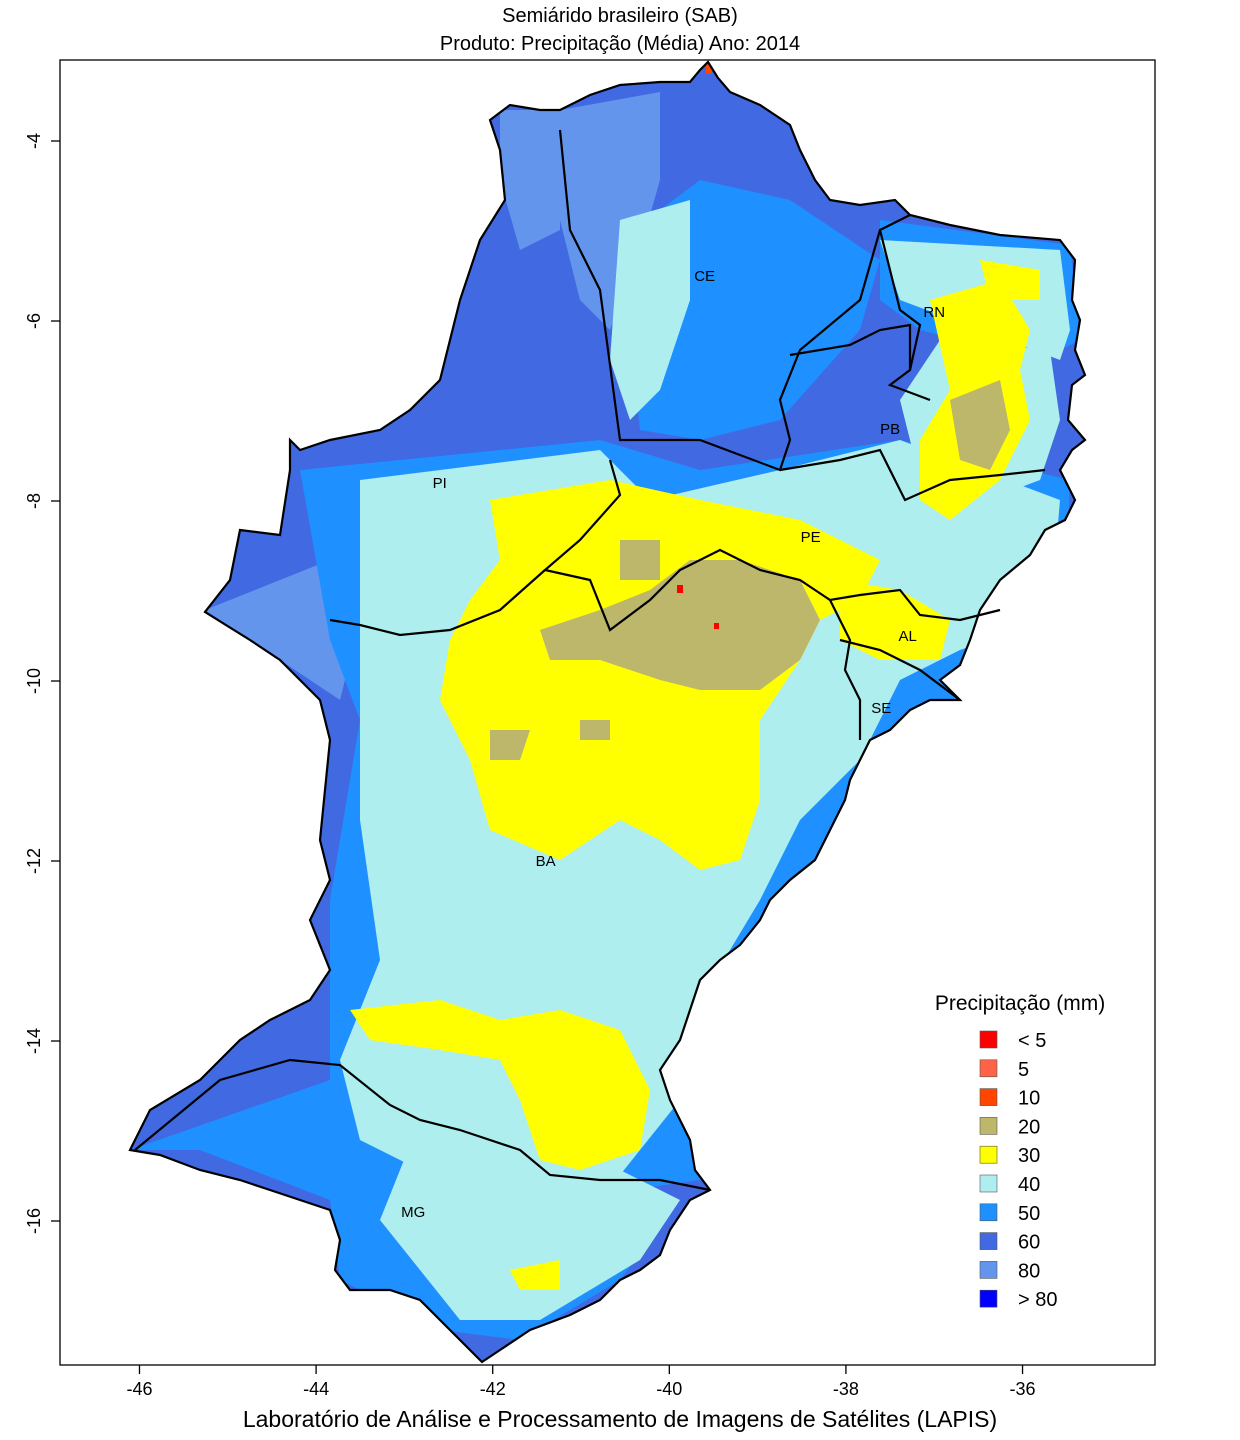 Image resolution: width=1240 pixels, height=1440 pixels. Describe the element at coordinates (620, 16) in the screenshot. I see `chart-title: Semiárido brasileiro (SAB)` at that location.